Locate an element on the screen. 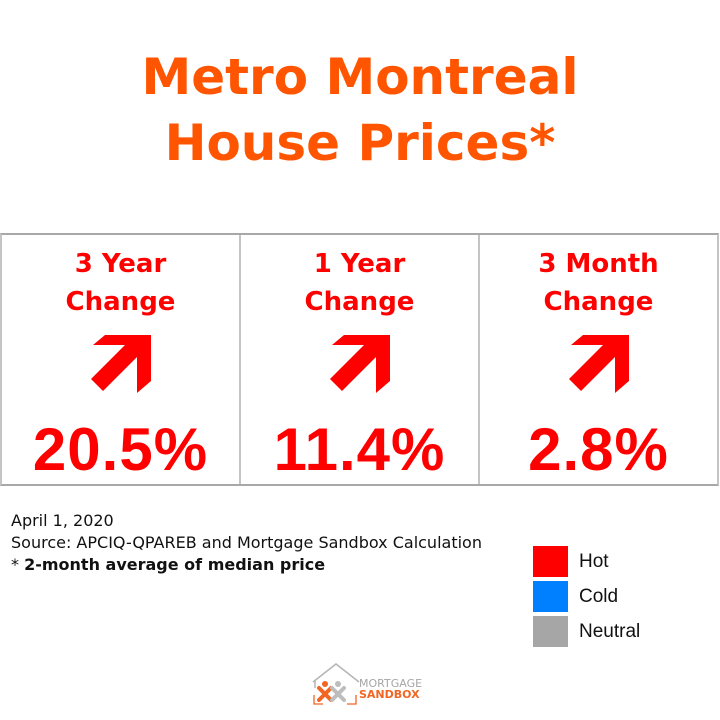  logo-wordmark: MORTGAGE SANDBOX is located at coordinates (390, 689).